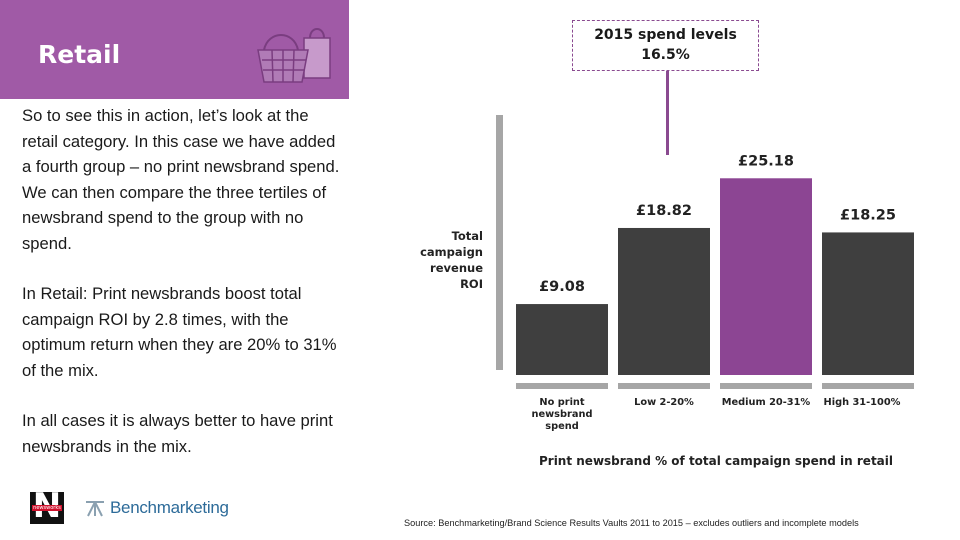  I want to click on category-label: High 31-100%, so click(862, 402).